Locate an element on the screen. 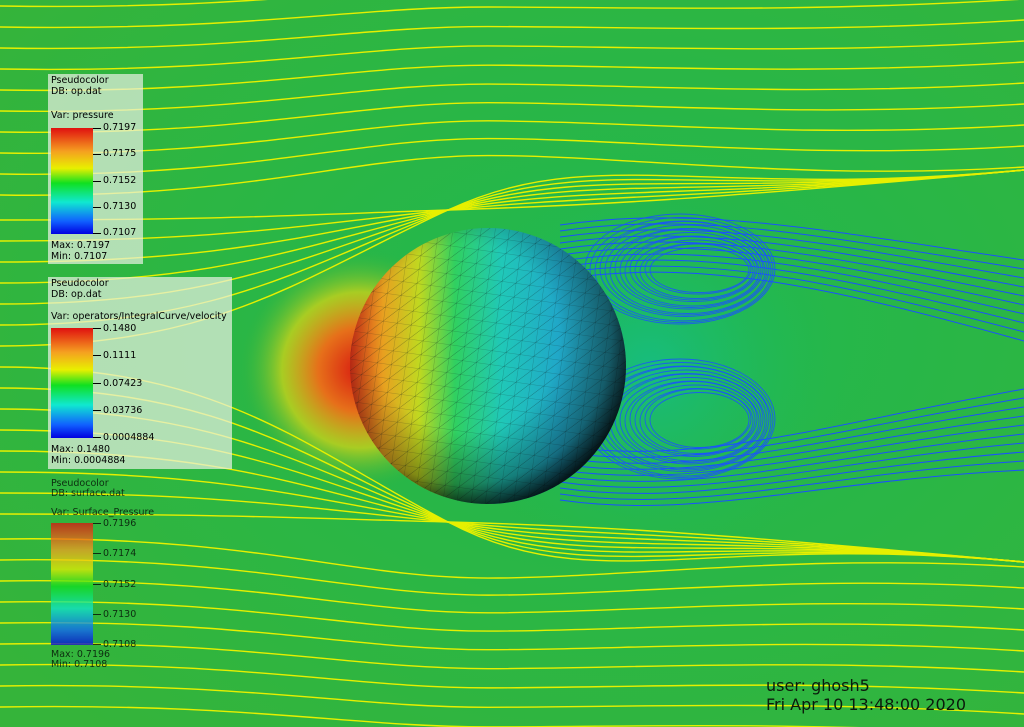 This screenshot has height=727, width=1024. legend-min: Min: 0.7108 is located at coordinates (79, 664).